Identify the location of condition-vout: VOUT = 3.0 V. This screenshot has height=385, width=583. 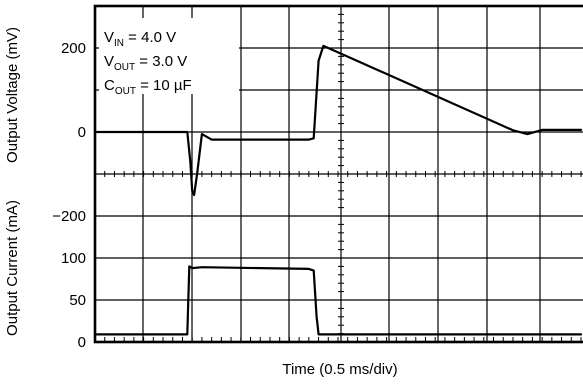
(145, 63).